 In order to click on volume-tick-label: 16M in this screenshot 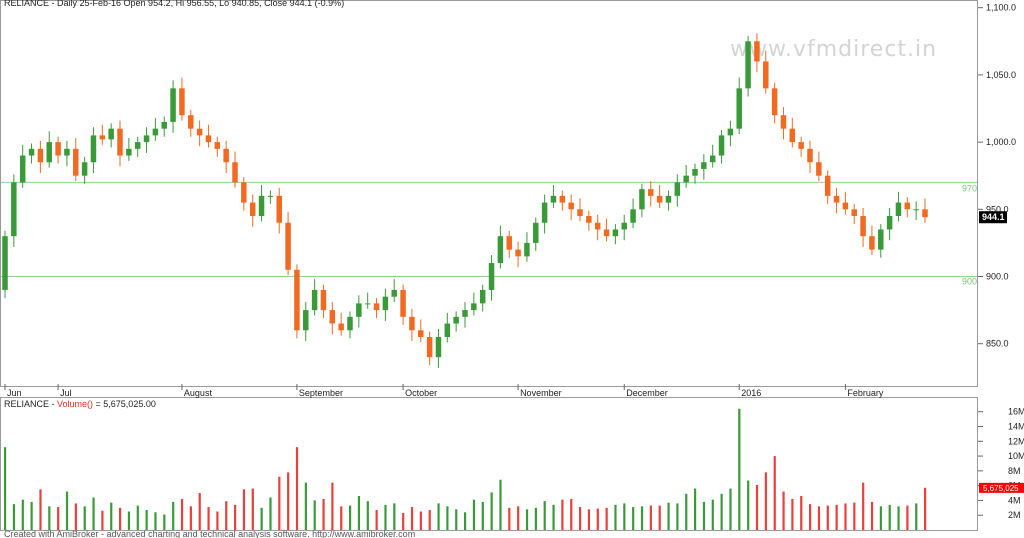, I will do `click(1016, 412)`.